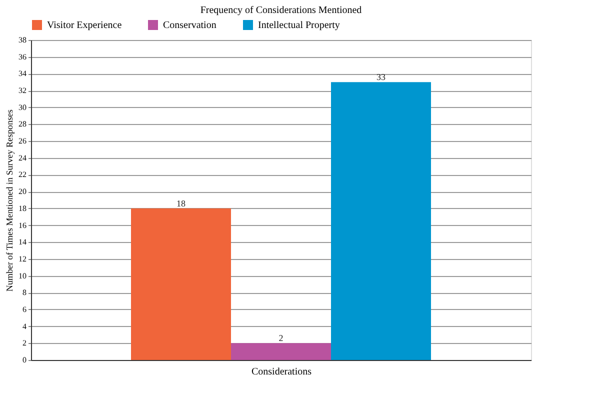  Describe the element at coordinates (22, 73) in the screenshot. I see `y-tick-label: 34` at that location.